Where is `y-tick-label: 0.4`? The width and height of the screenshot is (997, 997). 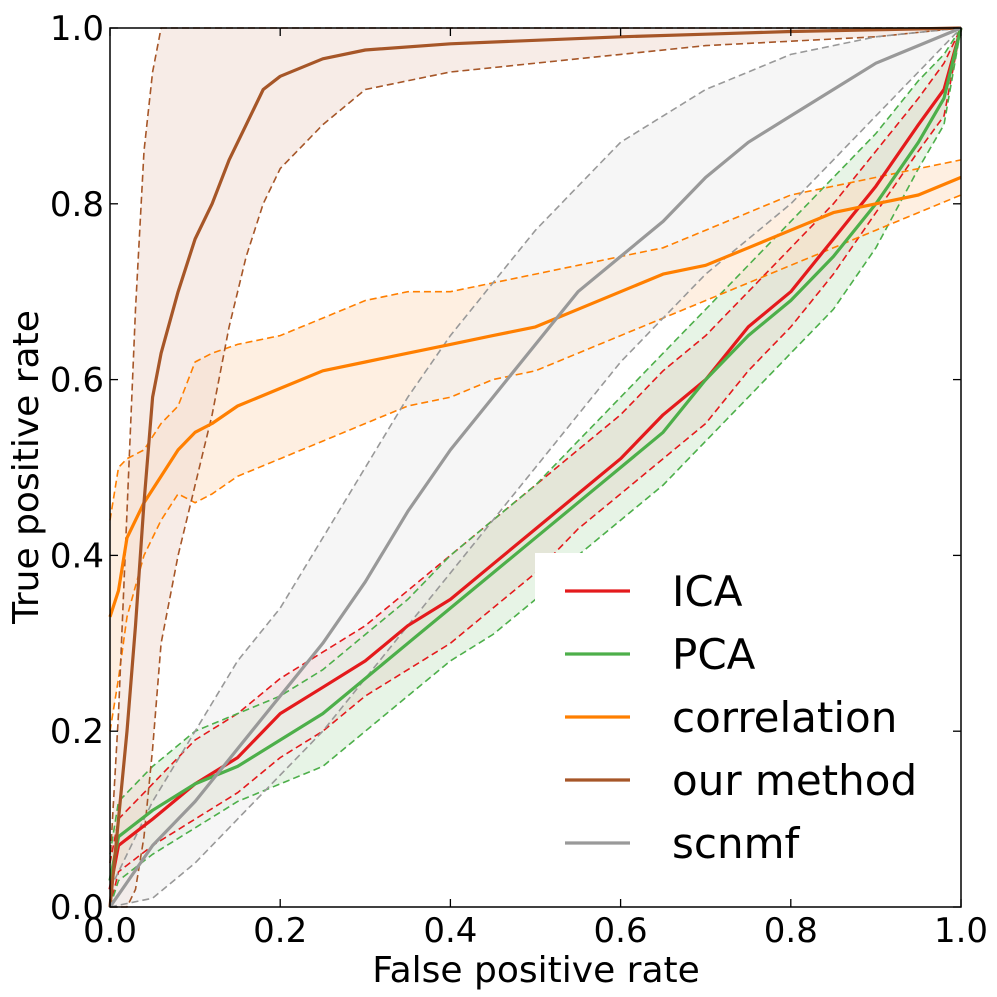
y-tick-label: 0.4 is located at coordinates (77, 556).